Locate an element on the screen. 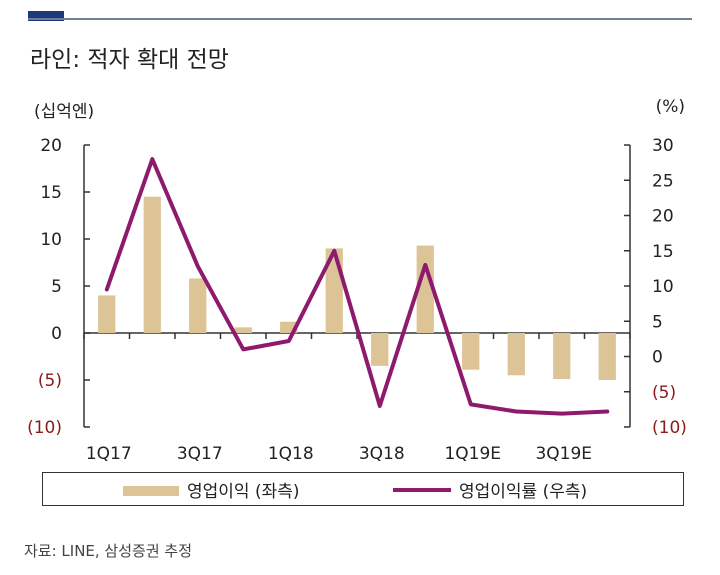 The height and width of the screenshot is (575, 720). x-tick-label: 1Q19E is located at coordinates (472, 454).